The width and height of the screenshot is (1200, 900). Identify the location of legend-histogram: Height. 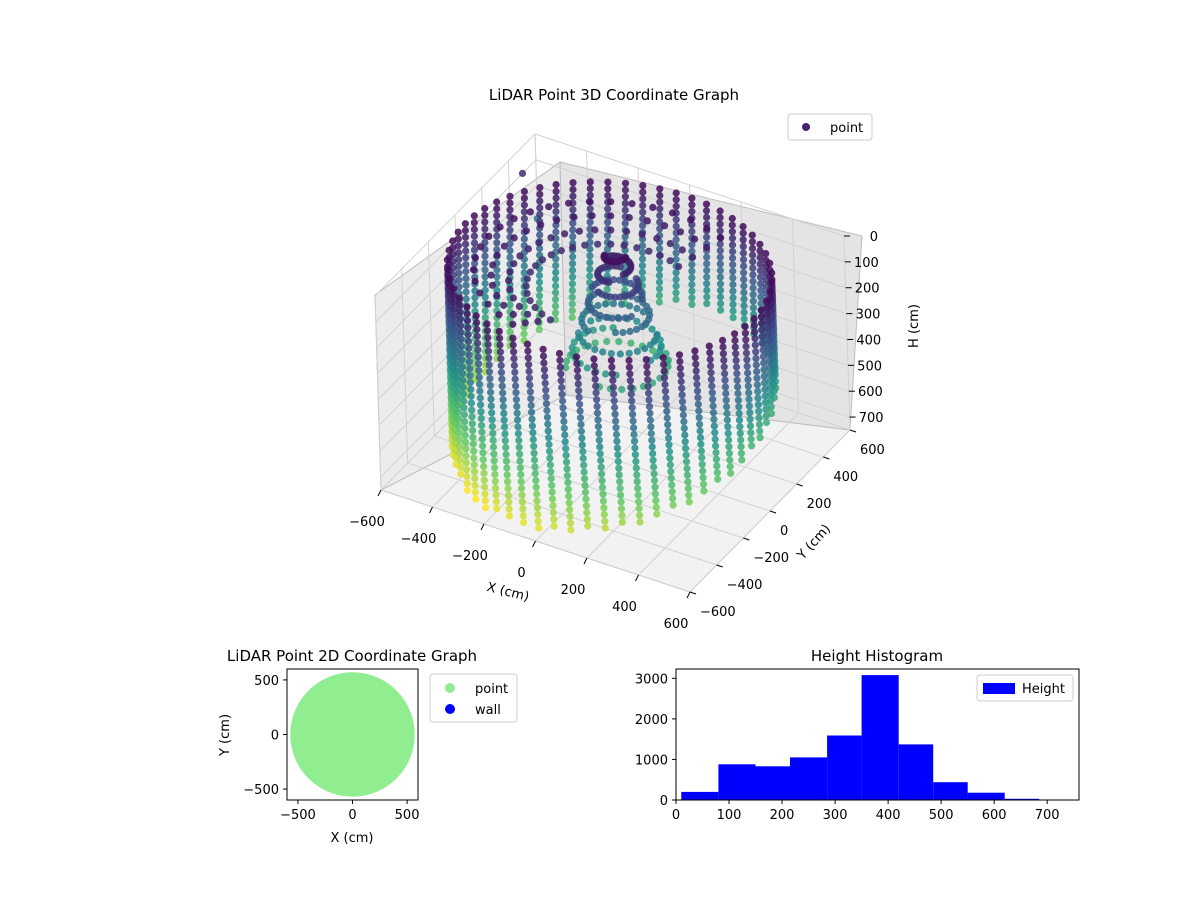
(1025, 688).